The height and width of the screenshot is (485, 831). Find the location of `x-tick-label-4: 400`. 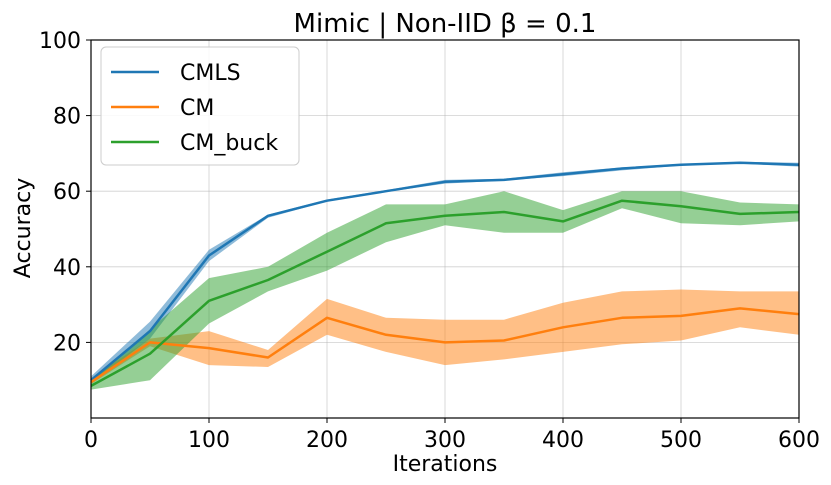

x-tick-label-4: 400 is located at coordinates (563, 440).